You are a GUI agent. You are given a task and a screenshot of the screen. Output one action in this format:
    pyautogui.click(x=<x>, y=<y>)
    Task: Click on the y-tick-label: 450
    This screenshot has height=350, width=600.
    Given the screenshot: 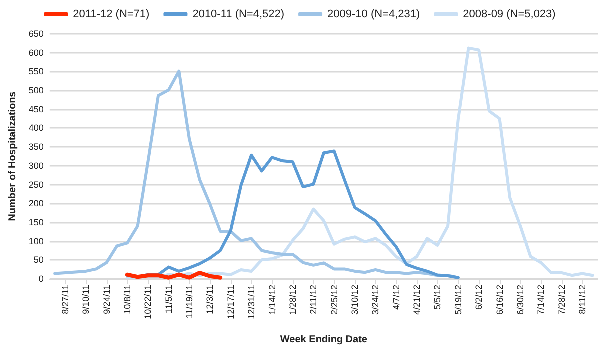 What is the action you would take?
    pyautogui.click(x=36, y=109)
    